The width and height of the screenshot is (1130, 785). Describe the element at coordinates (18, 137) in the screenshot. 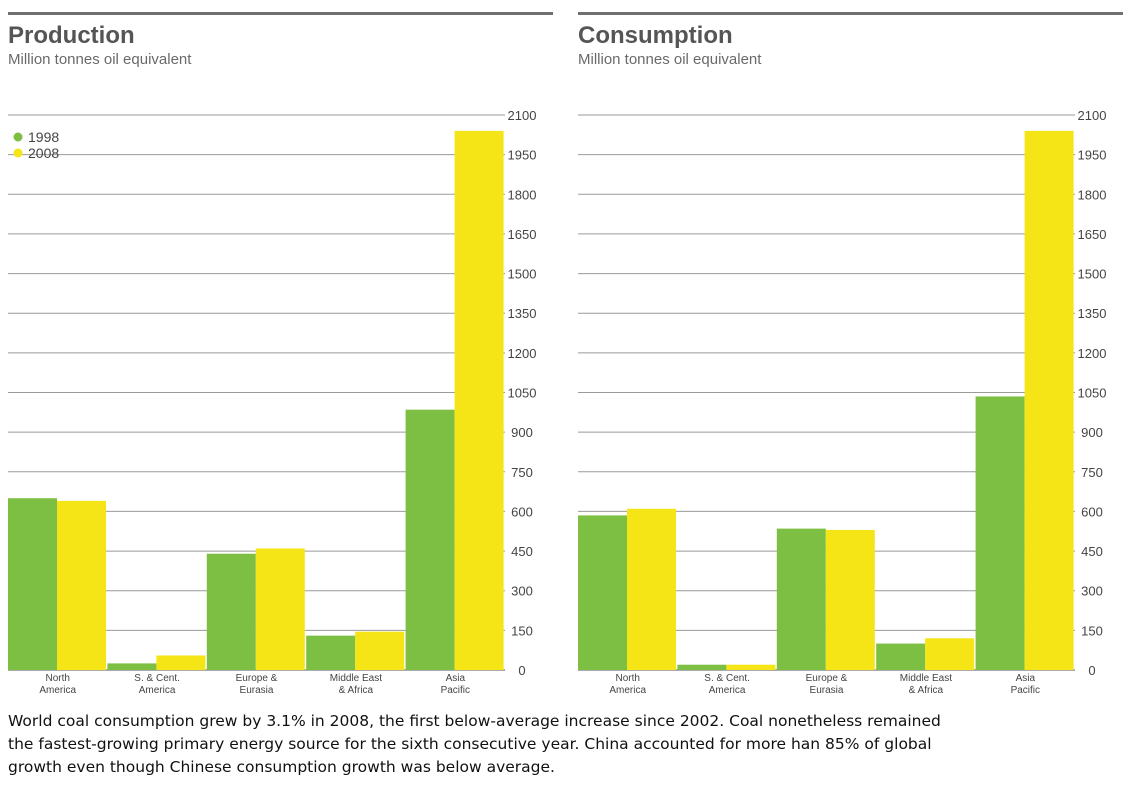

I see `legend-swatch-1998` at that location.